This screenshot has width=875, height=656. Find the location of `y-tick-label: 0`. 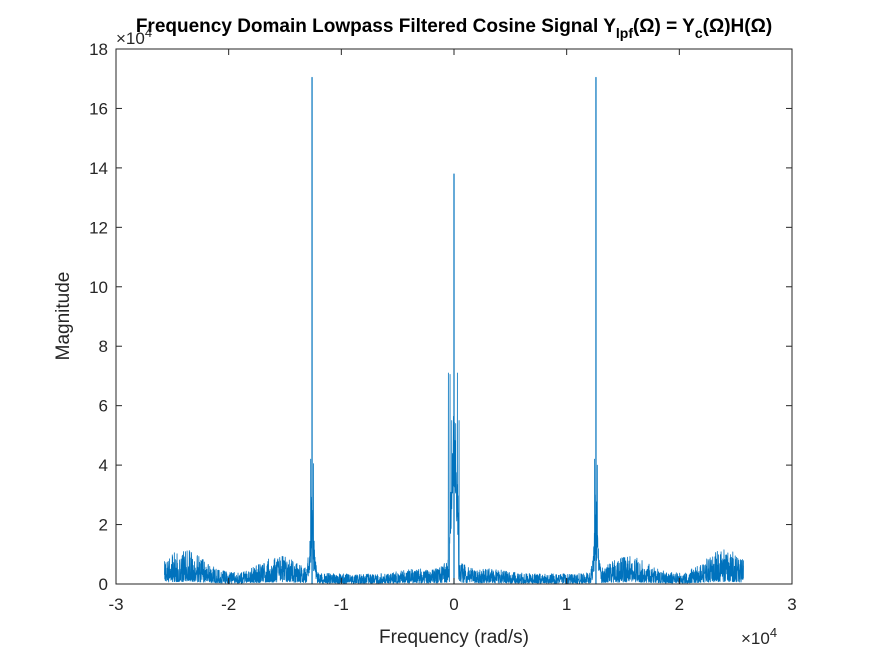

y-tick-label: 0 is located at coordinates (103, 584).